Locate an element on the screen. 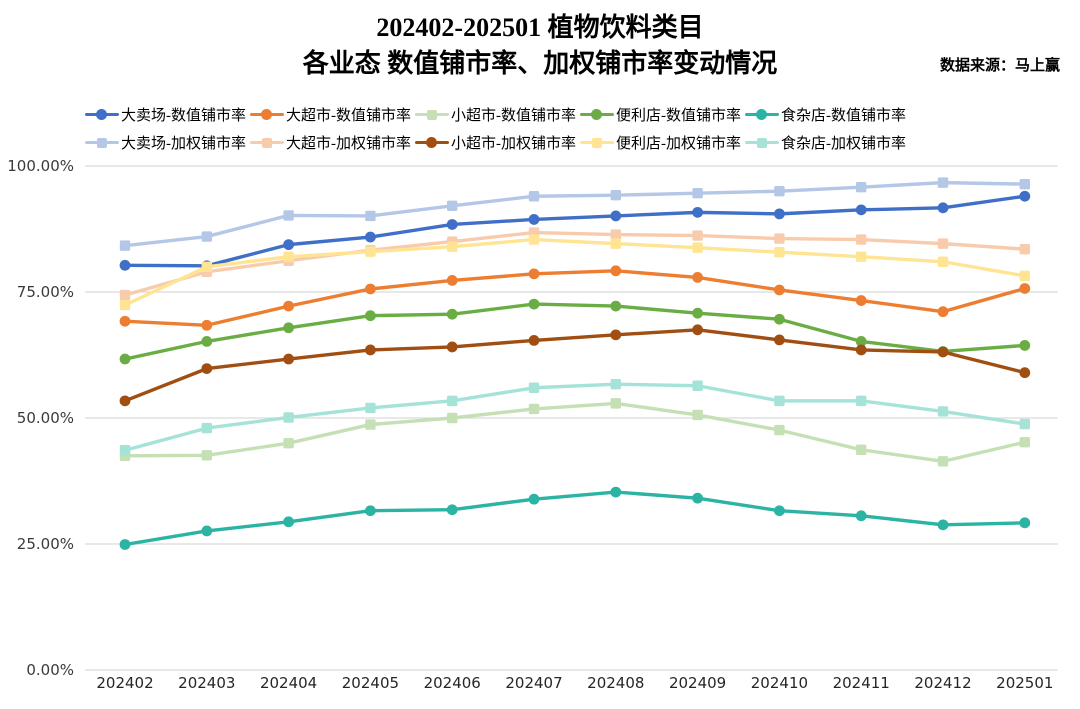 The width and height of the screenshot is (1080, 709). legend-item-label: 大卖场-数值铺市率 is located at coordinates (183, 116).